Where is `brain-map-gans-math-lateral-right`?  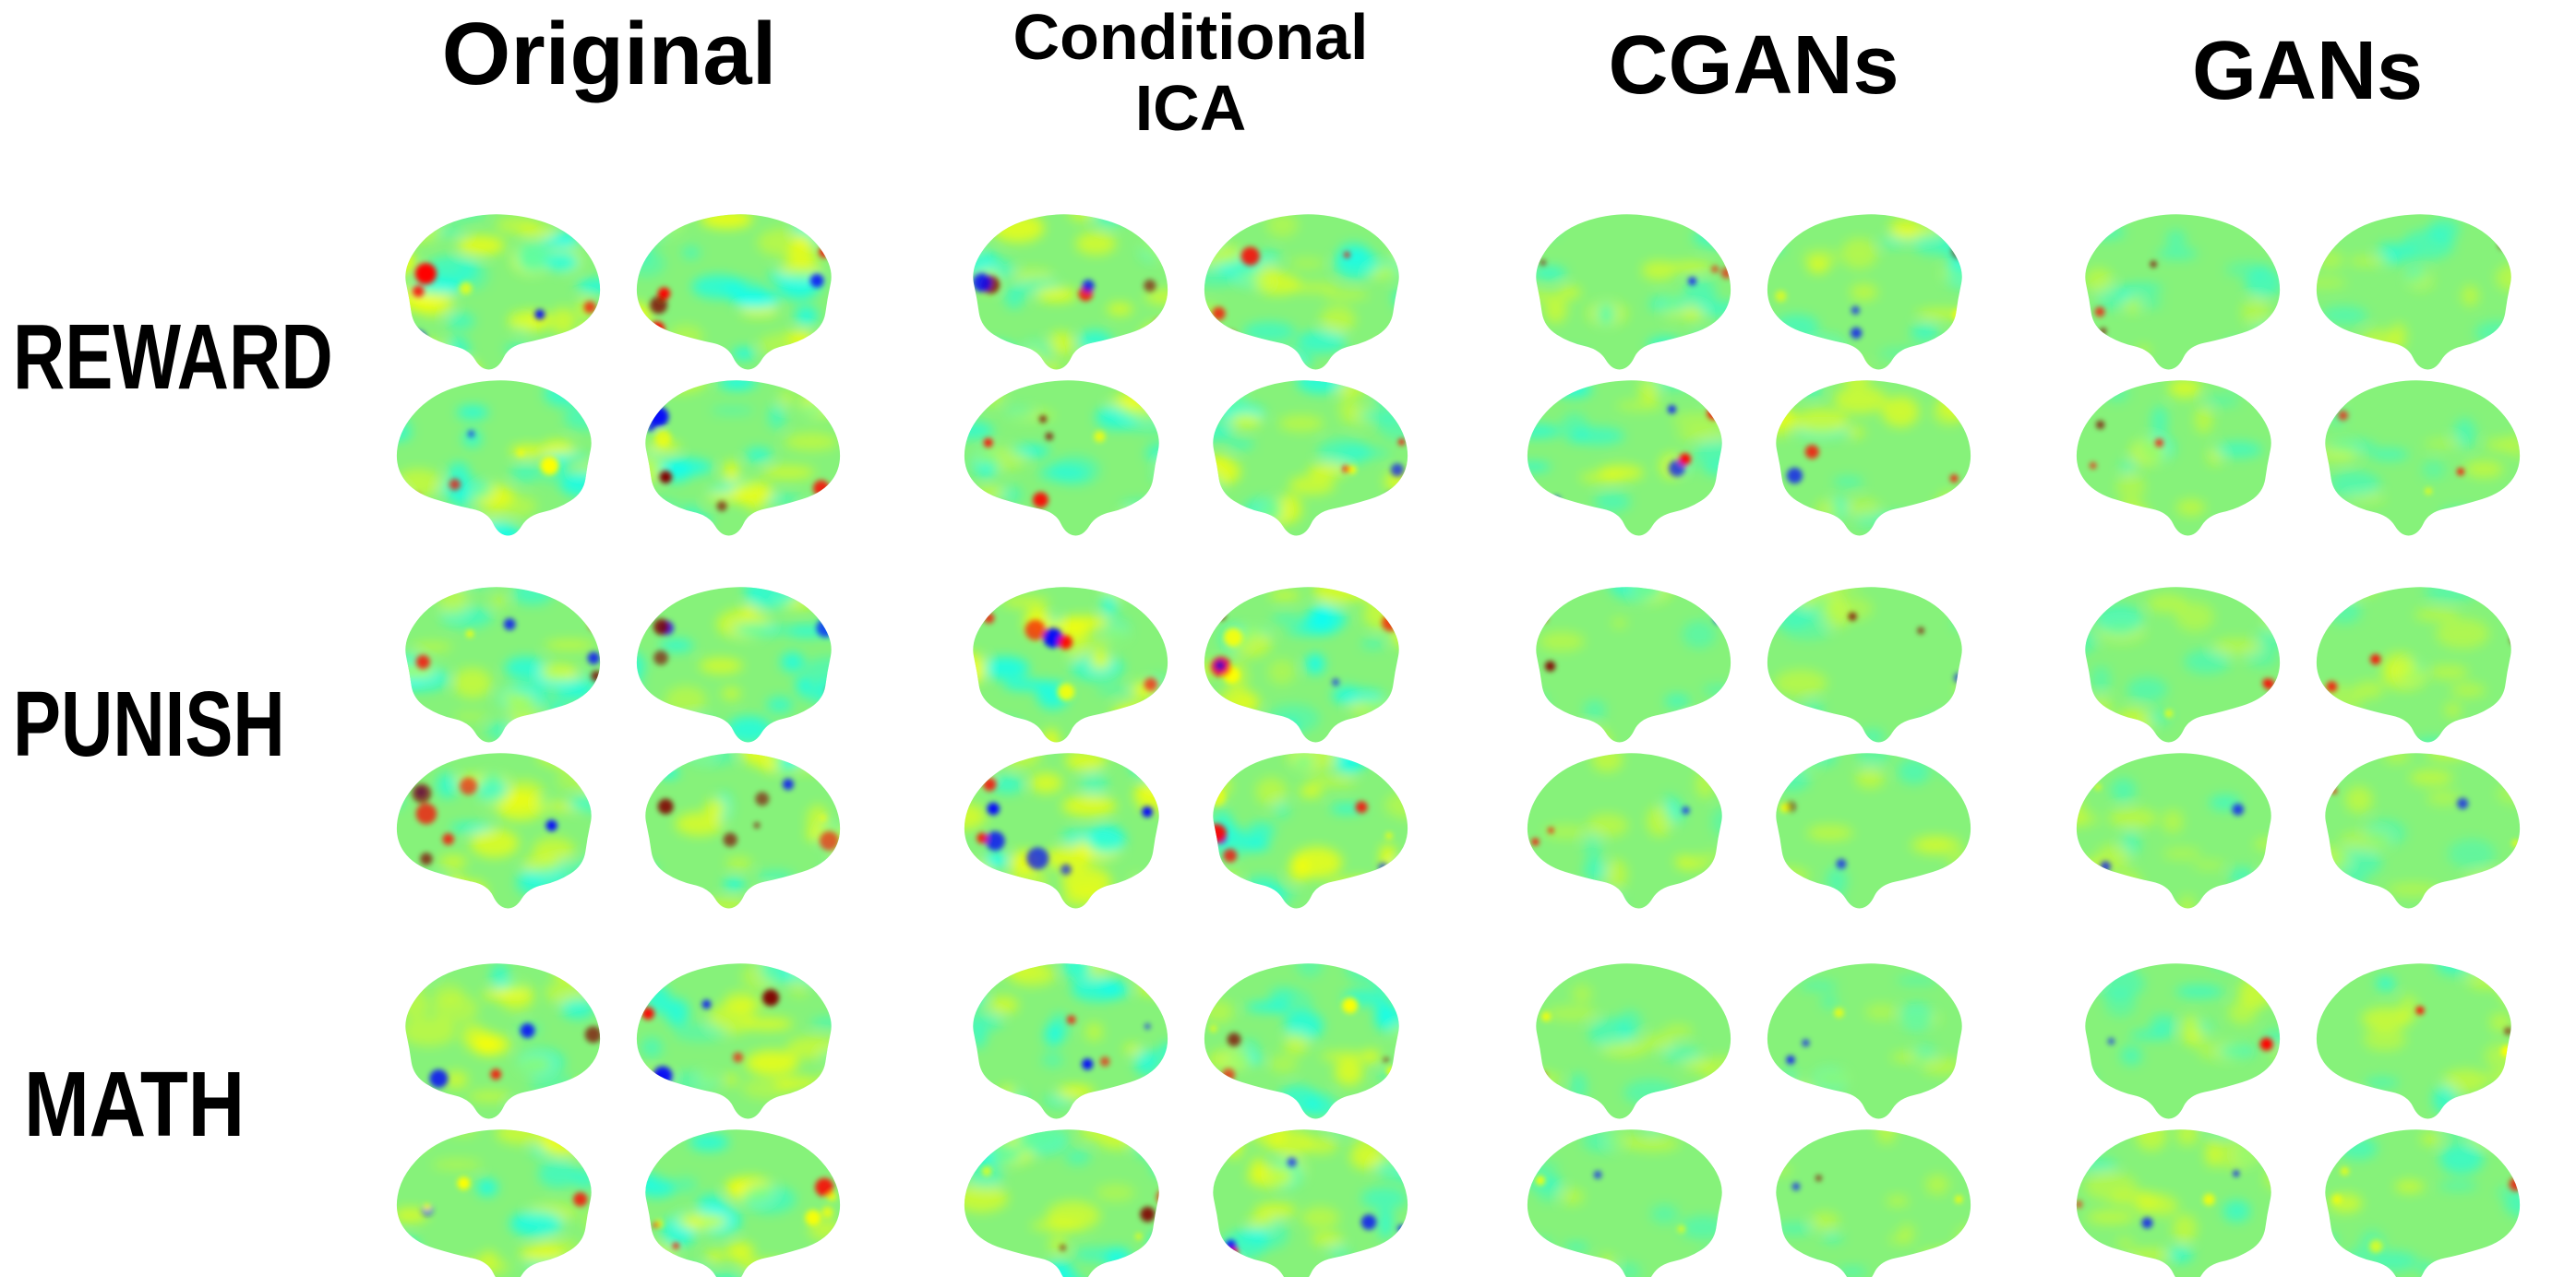 brain-map-gans-math-lateral-right is located at coordinates (2414, 1041).